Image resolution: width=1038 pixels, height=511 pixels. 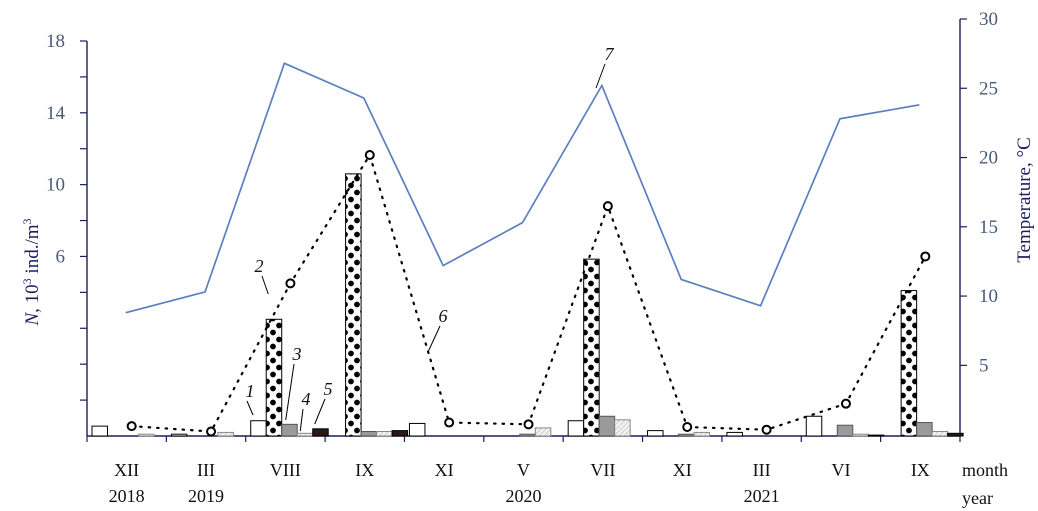 I want to click on marker-label-1: 1, so click(x=250, y=391).